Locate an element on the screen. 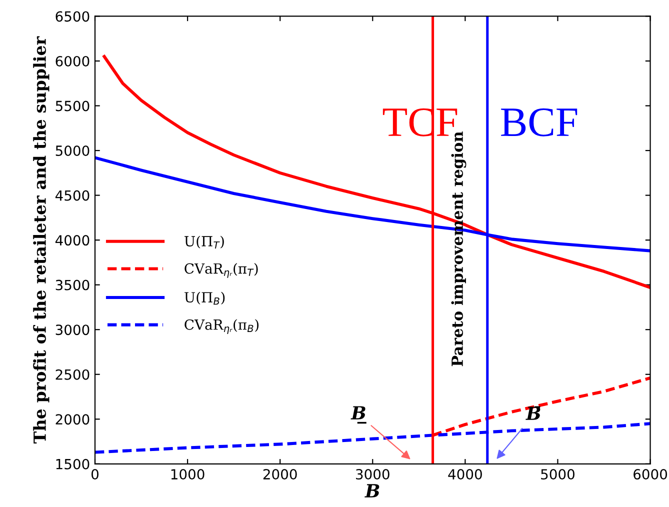 This screenshot has height=507, width=669. annotation: B̲ is located at coordinates (358, 415).